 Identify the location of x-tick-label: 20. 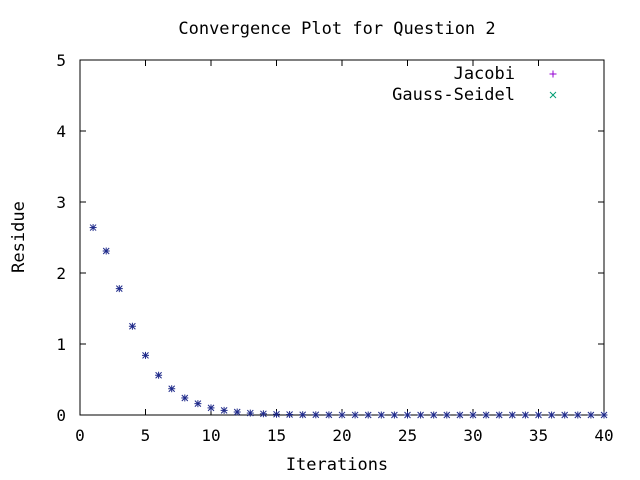
(341, 435).